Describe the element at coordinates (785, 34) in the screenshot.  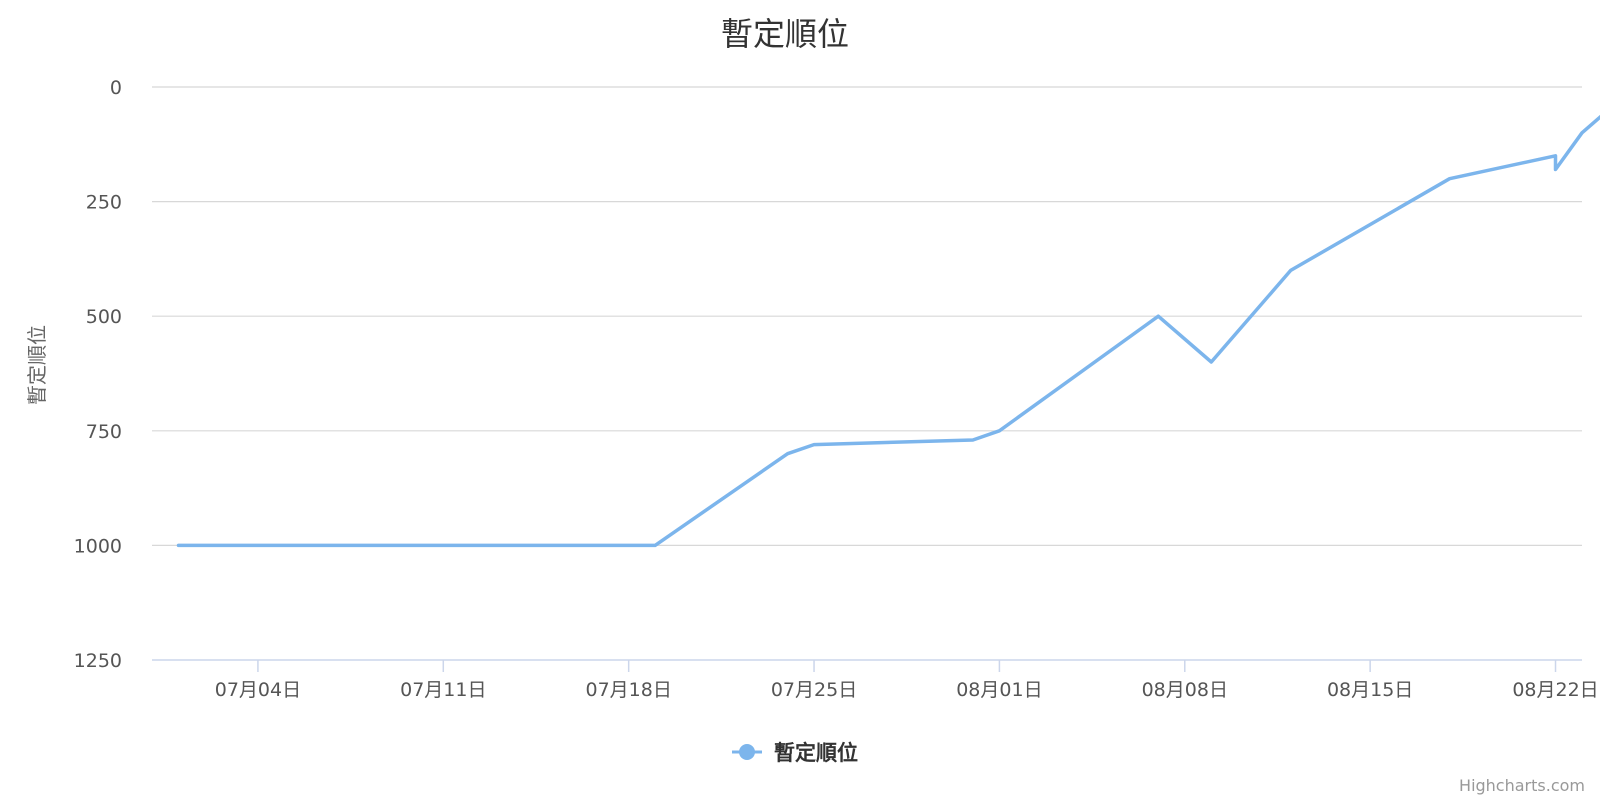
I see `chart-title: 暫定順位` at that location.